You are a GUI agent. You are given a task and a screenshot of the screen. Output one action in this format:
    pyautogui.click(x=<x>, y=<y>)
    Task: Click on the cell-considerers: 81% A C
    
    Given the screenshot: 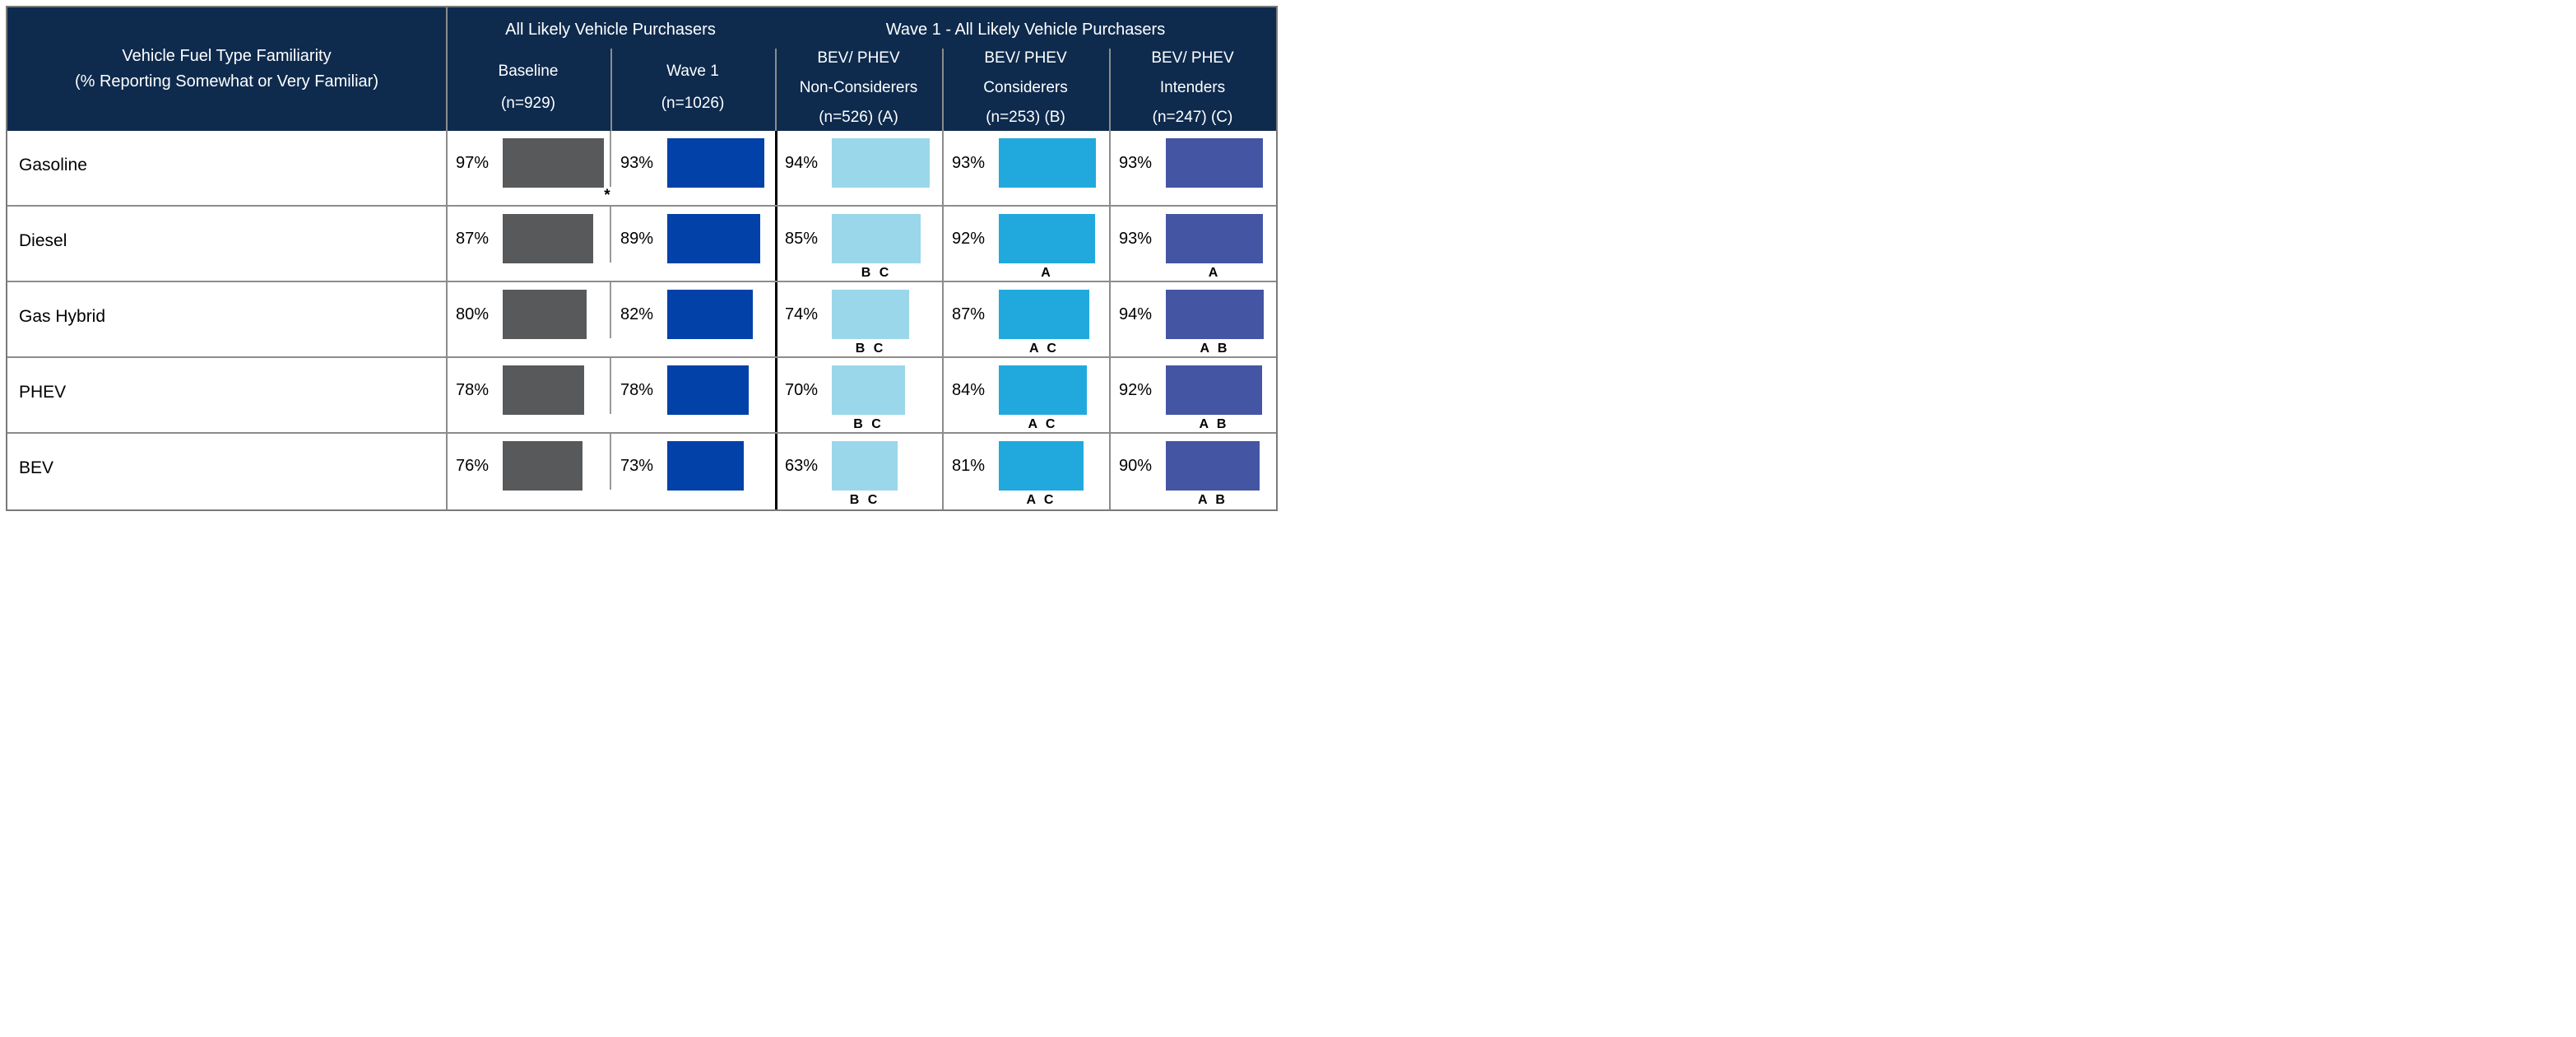 What is the action you would take?
    pyautogui.click(x=1025, y=471)
    